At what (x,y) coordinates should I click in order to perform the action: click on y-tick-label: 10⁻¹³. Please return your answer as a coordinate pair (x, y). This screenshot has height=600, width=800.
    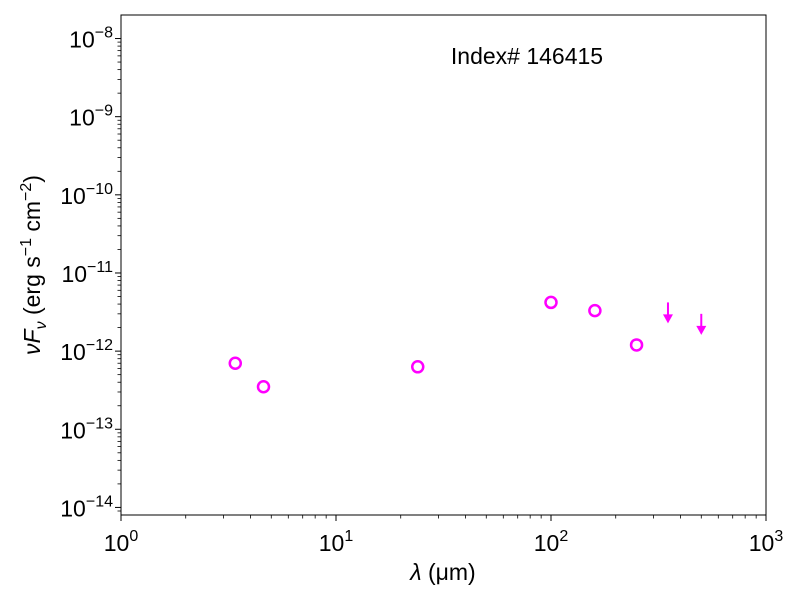
    Looking at the image, I should click on (86, 429).